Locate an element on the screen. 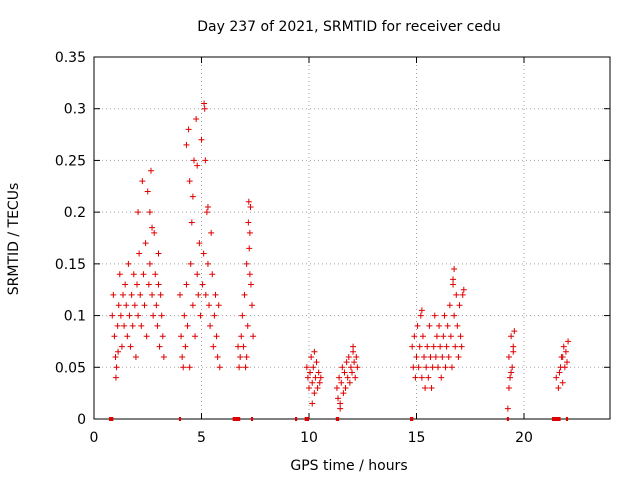 This screenshot has width=640, height=480. y-axis-label: SRMTID / TECUs is located at coordinates (14, 239).